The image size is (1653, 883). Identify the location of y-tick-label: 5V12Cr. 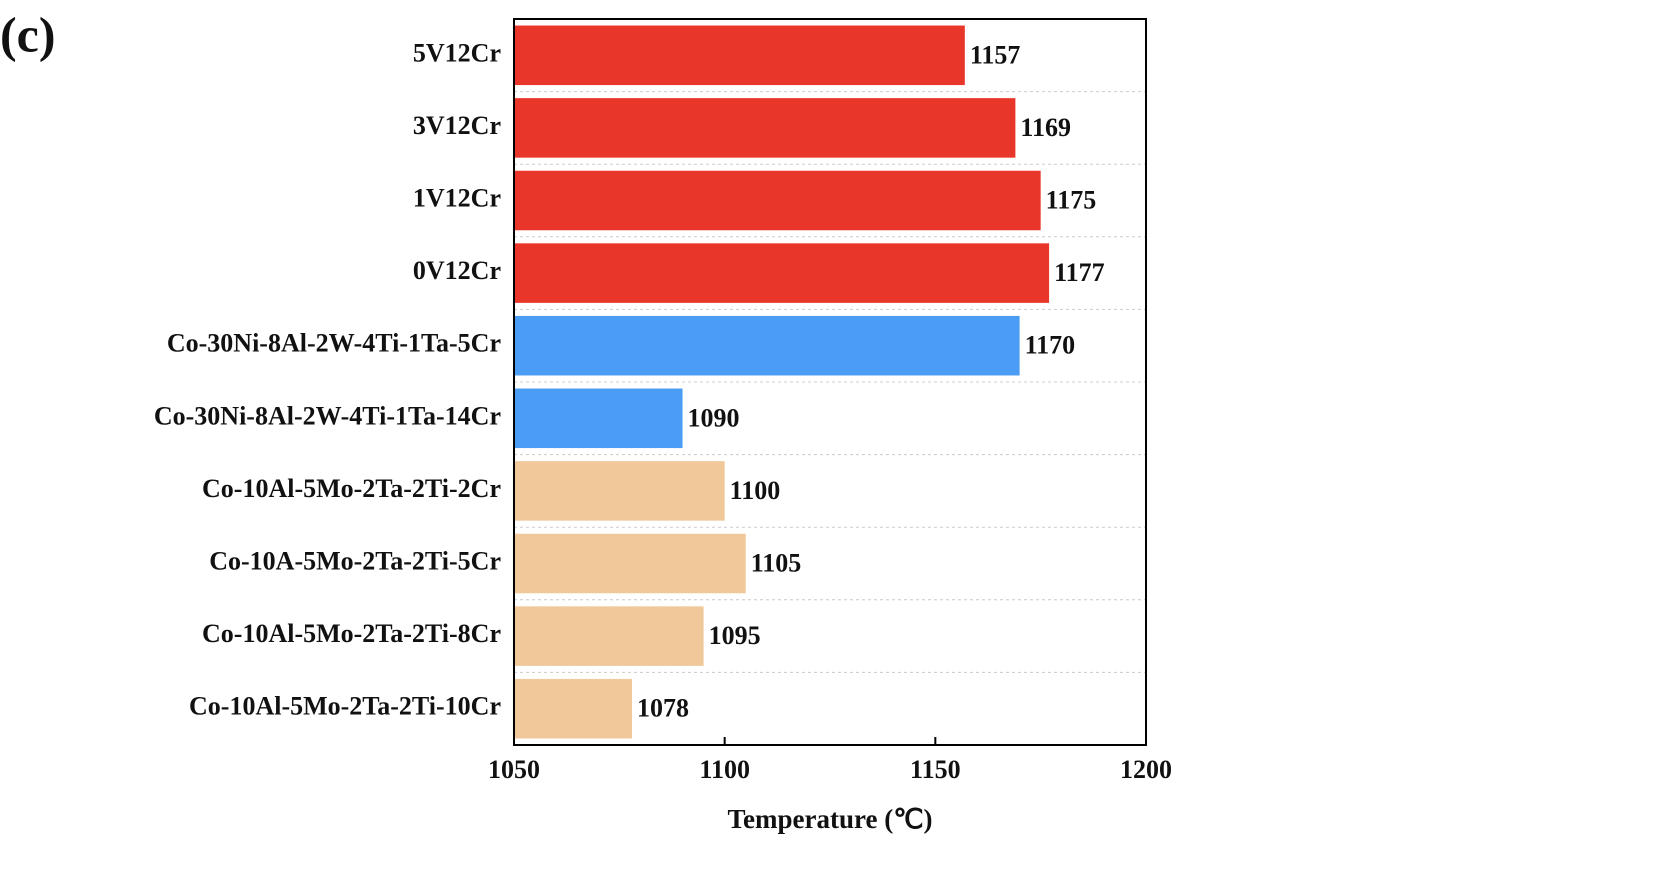
(457, 52).